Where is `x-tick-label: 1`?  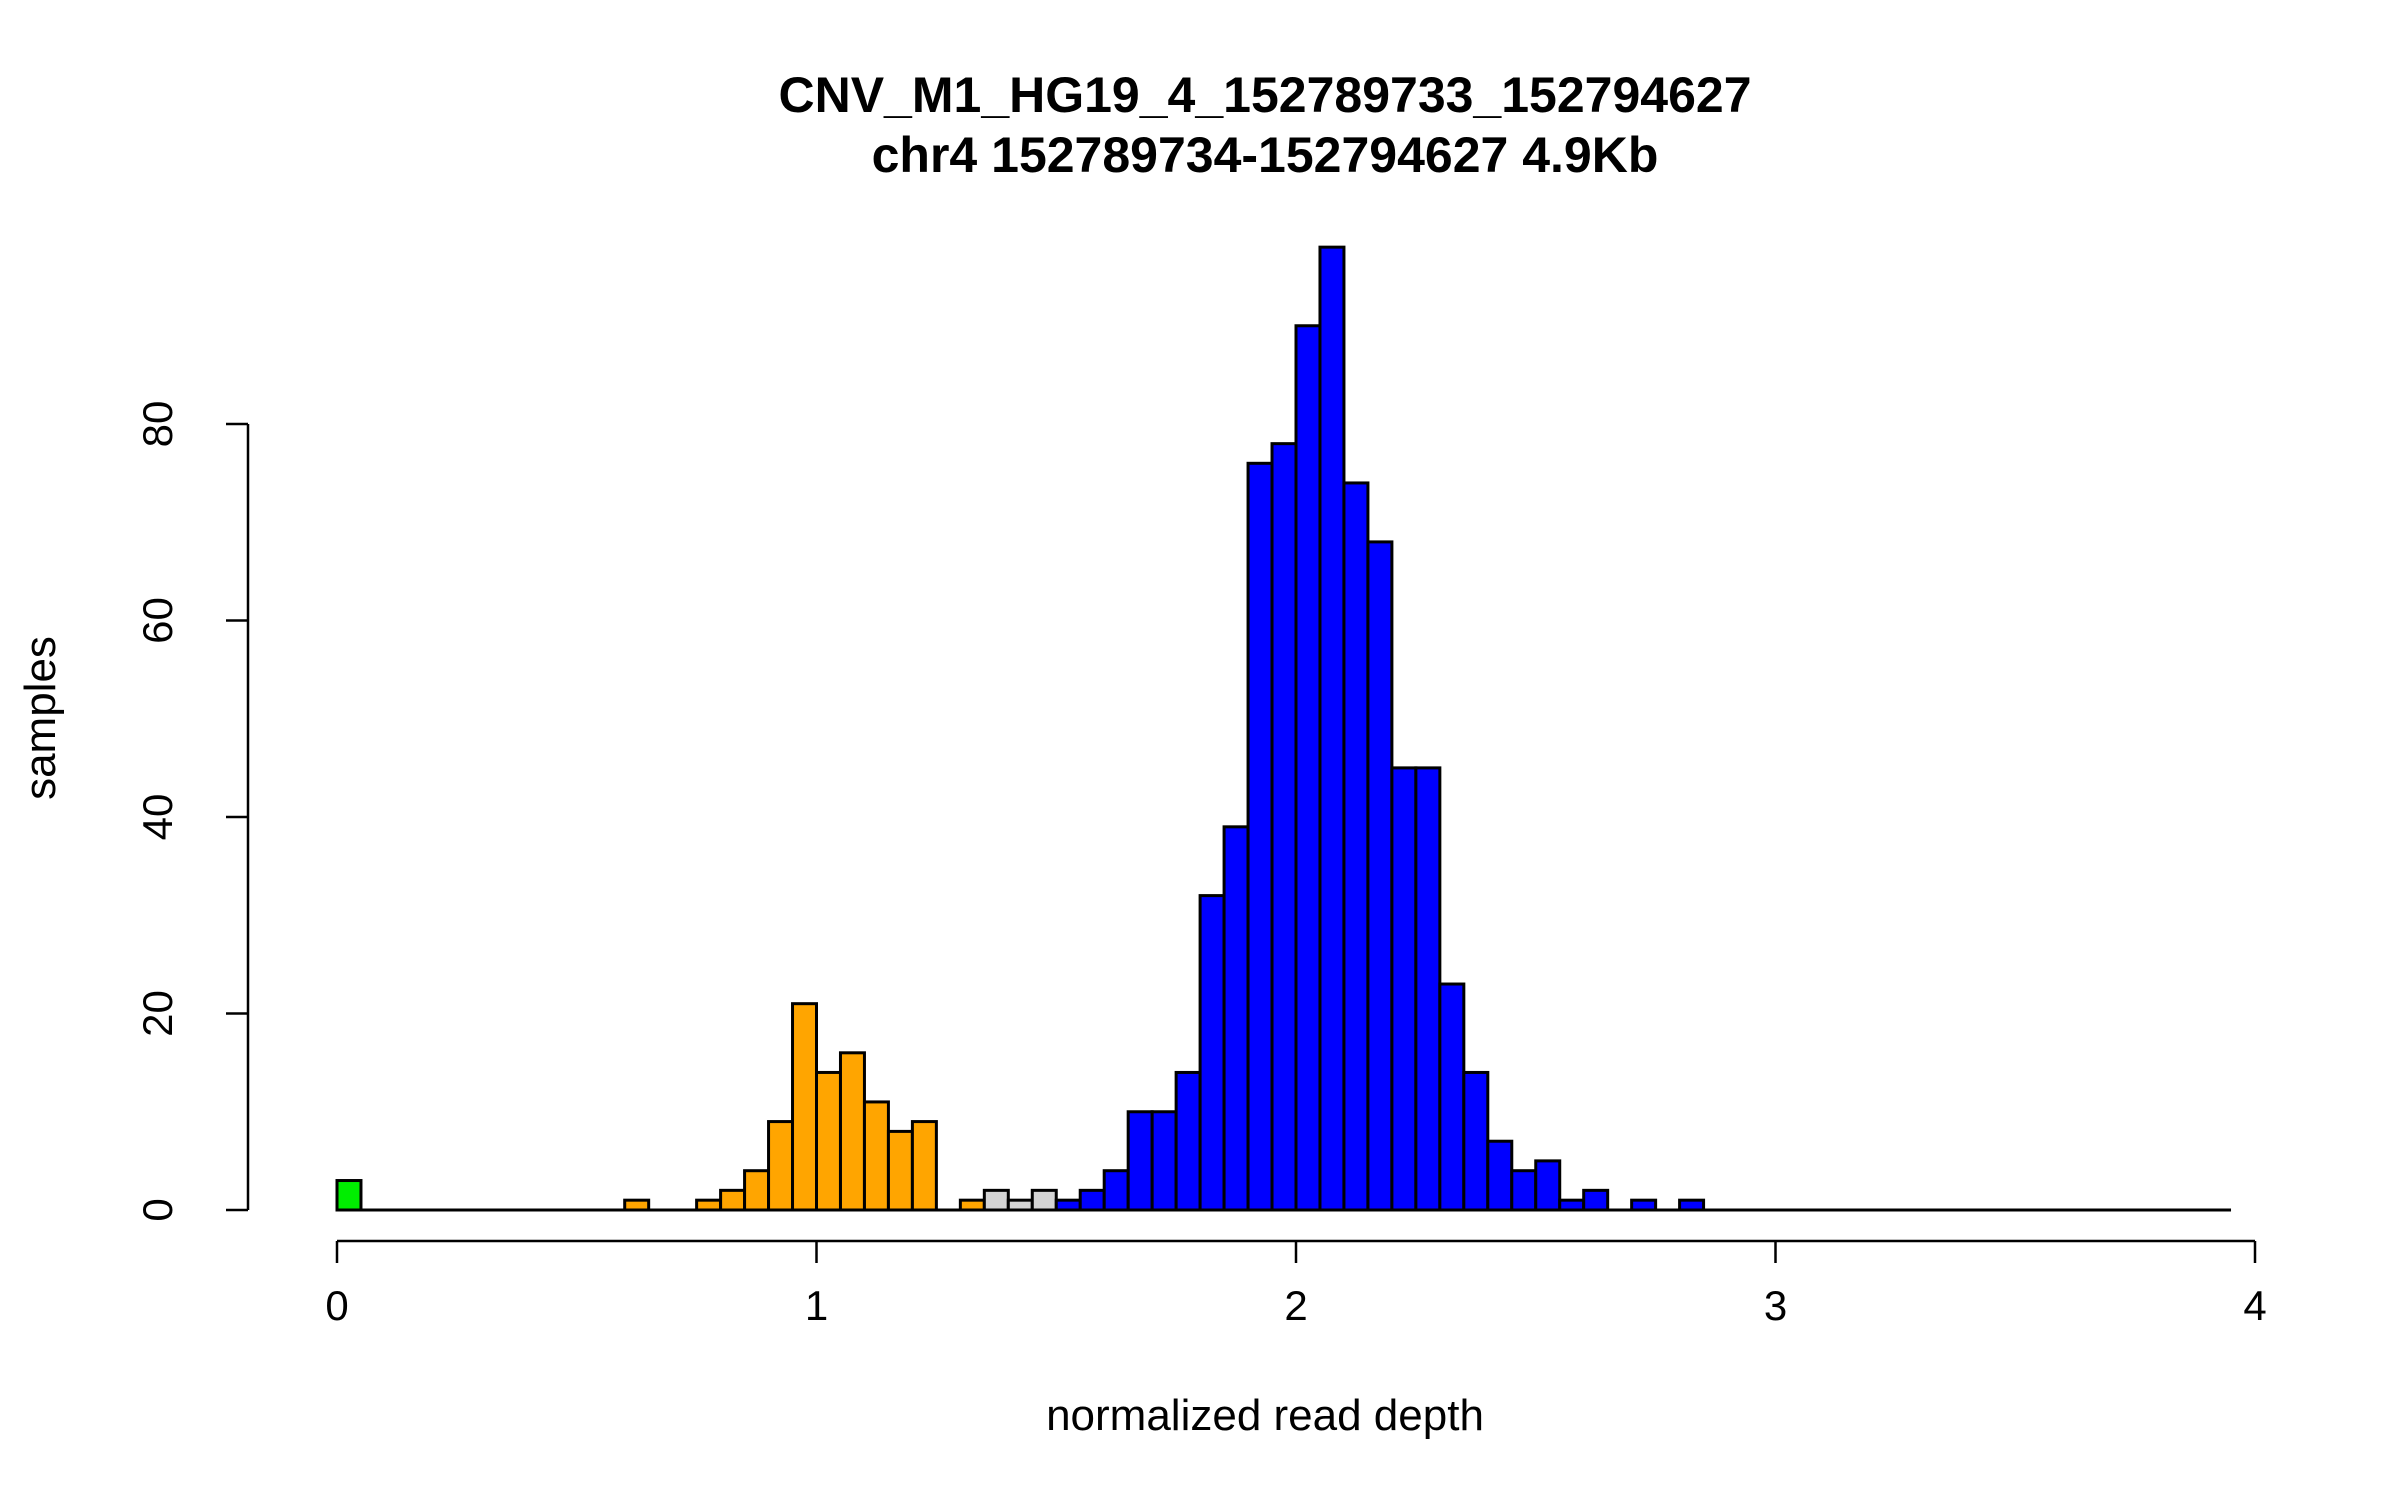
x-tick-label: 1 is located at coordinates (816, 1305).